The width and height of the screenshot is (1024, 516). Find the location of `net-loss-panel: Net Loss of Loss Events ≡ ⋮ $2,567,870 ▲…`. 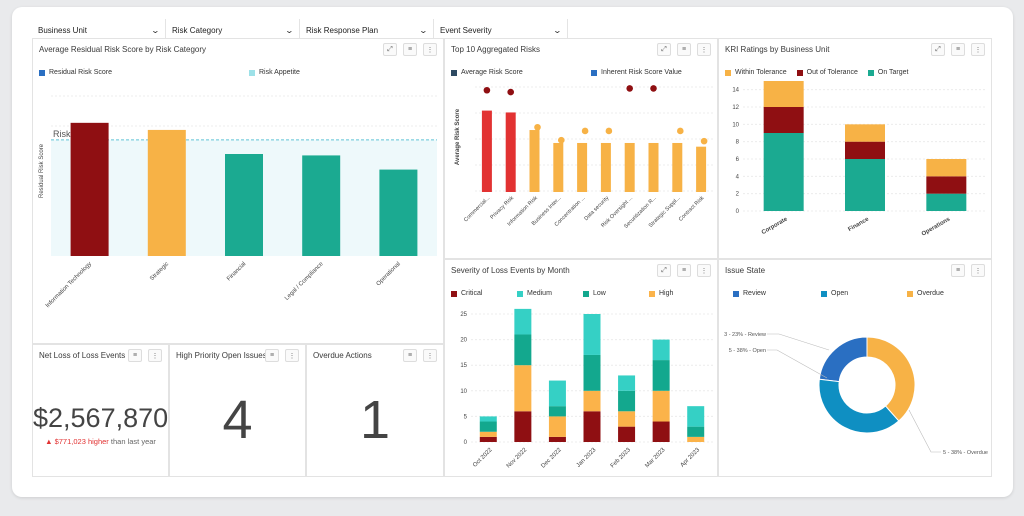

net-loss-panel: Net Loss of Loss Events ≡ ⋮ $2,567,870 ▲… is located at coordinates (100, 410).